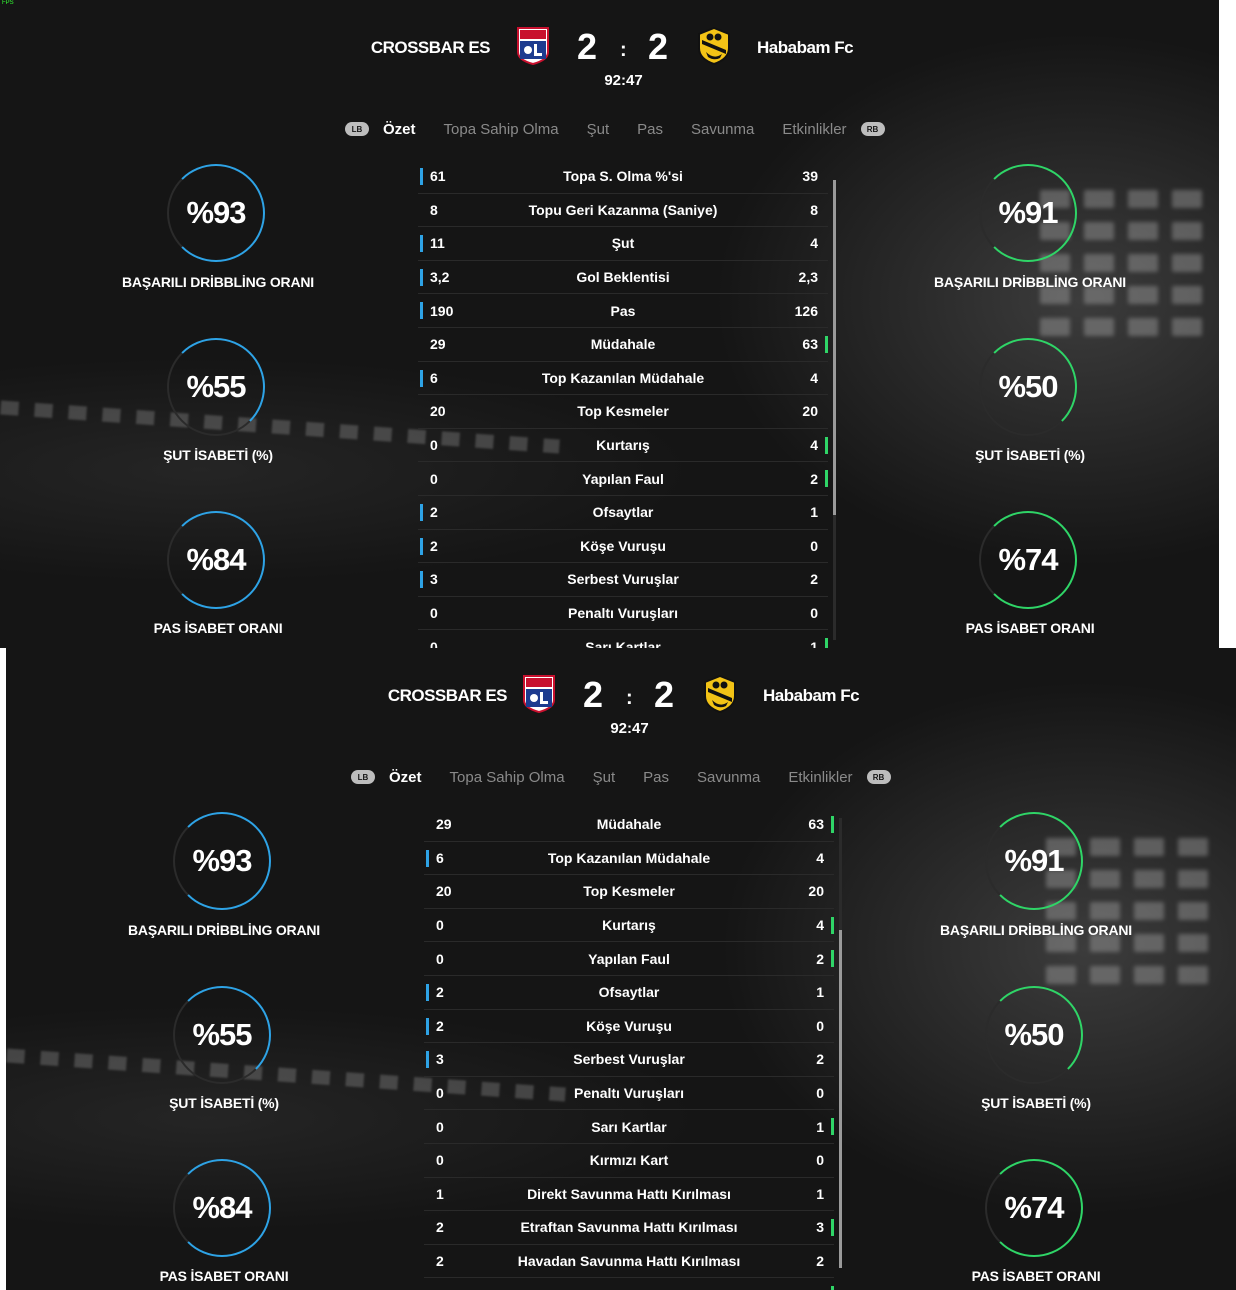 The width and height of the screenshot is (1236, 1290). What do you see at coordinates (811, 695) in the screenshot?
I see `away-team-name: Hababam Fc` at bounding box center [811, 695].